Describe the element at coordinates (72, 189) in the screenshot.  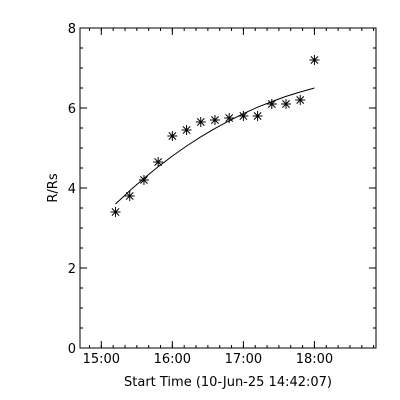
I see `y-tick-label: 4` at that location.